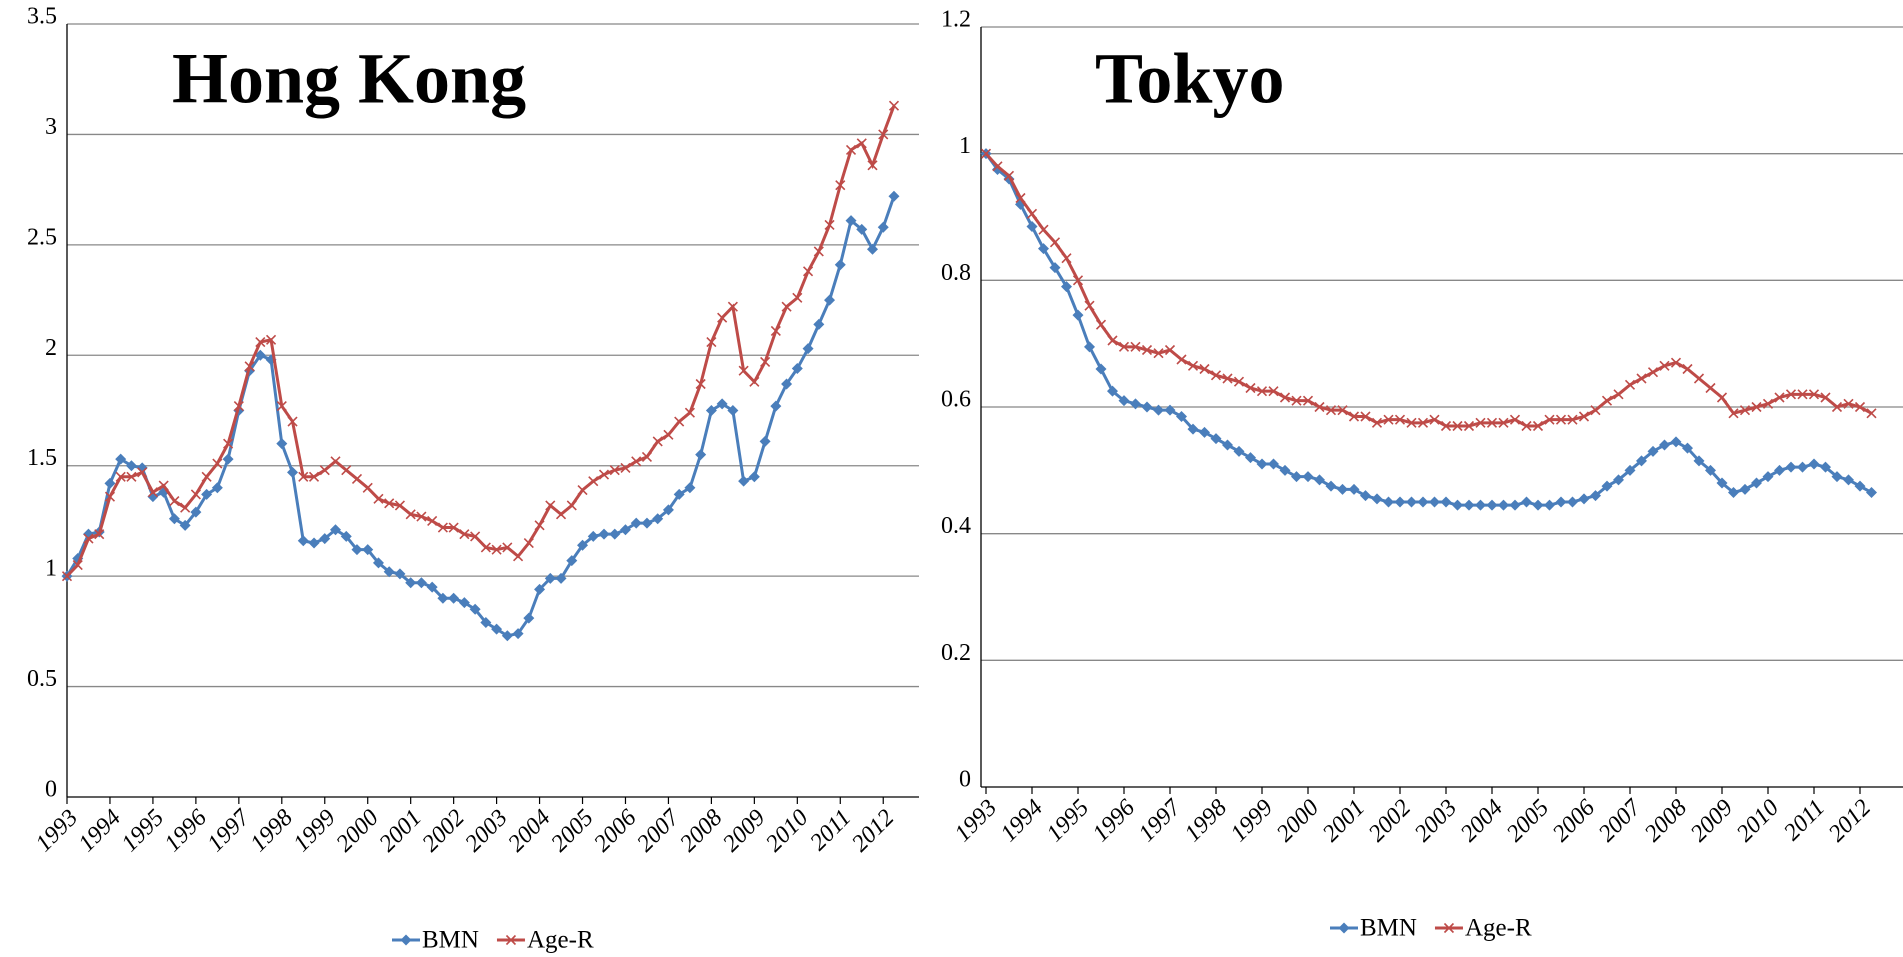 The height and width of the screenshot is (957, 1903). What do you see at coordinates (42, 679) in the screenshot?
I see `y-tick-label: 0.5` at bounding box center [42, 679].